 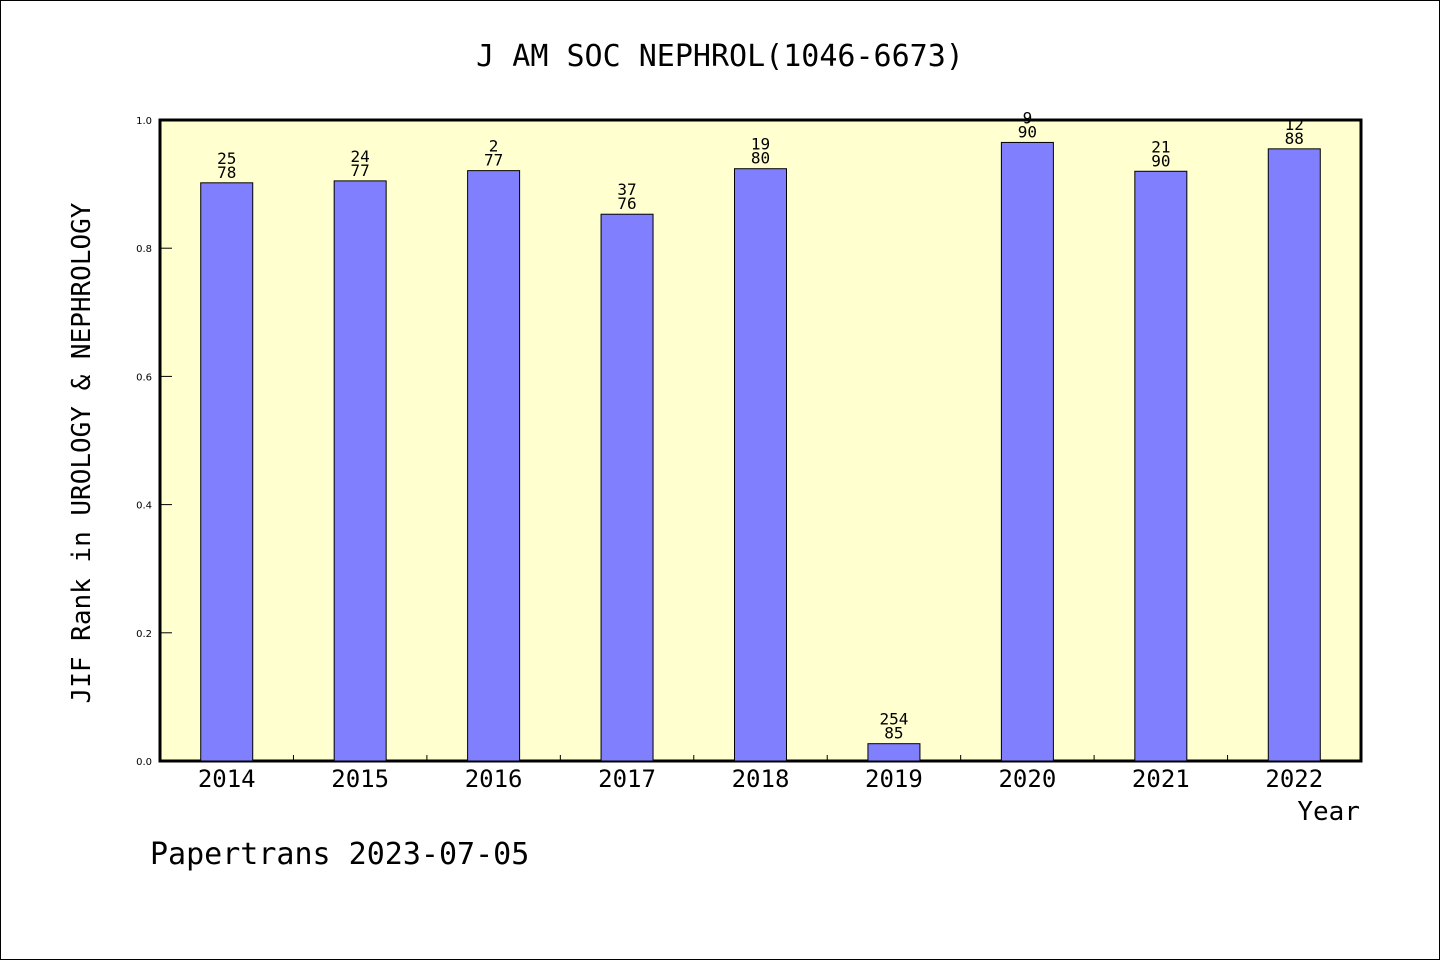 I want to click on bar-2022, so click(x=1294, y=455).